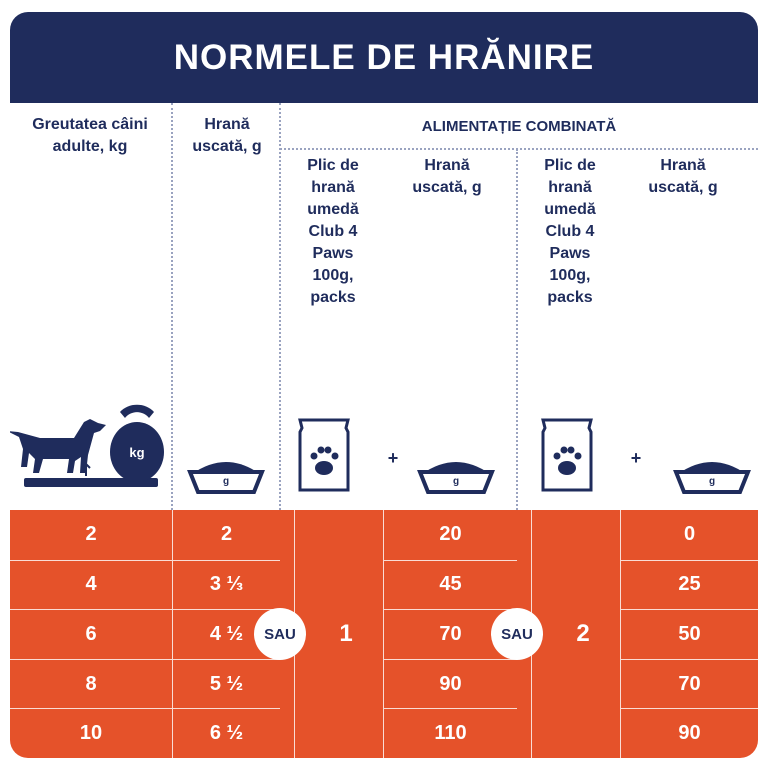  What do you see at coordinates (384, 57) in the screenshot?
I see `title: NORMELE DE HRĂNIRE` at bounding box center [384, 57].